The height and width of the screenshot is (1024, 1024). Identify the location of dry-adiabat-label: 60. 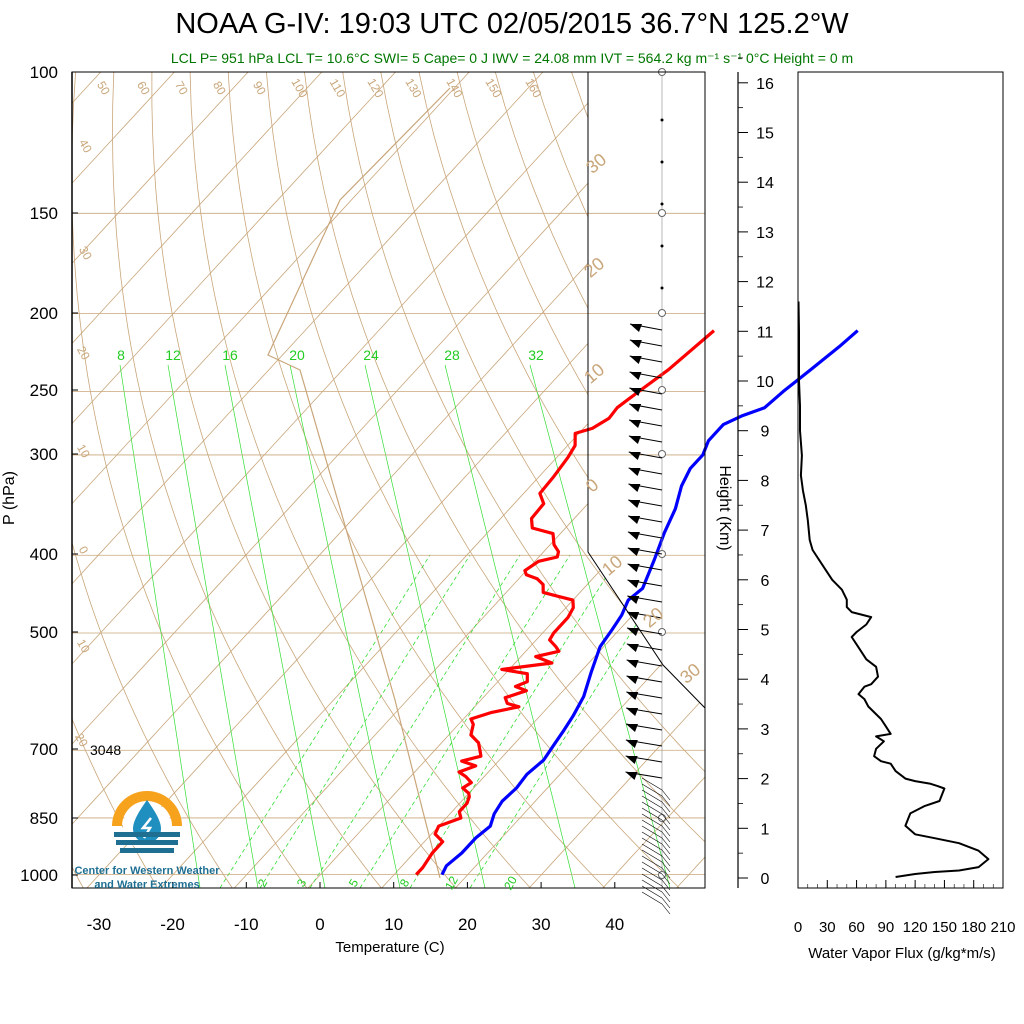
(143, 88).